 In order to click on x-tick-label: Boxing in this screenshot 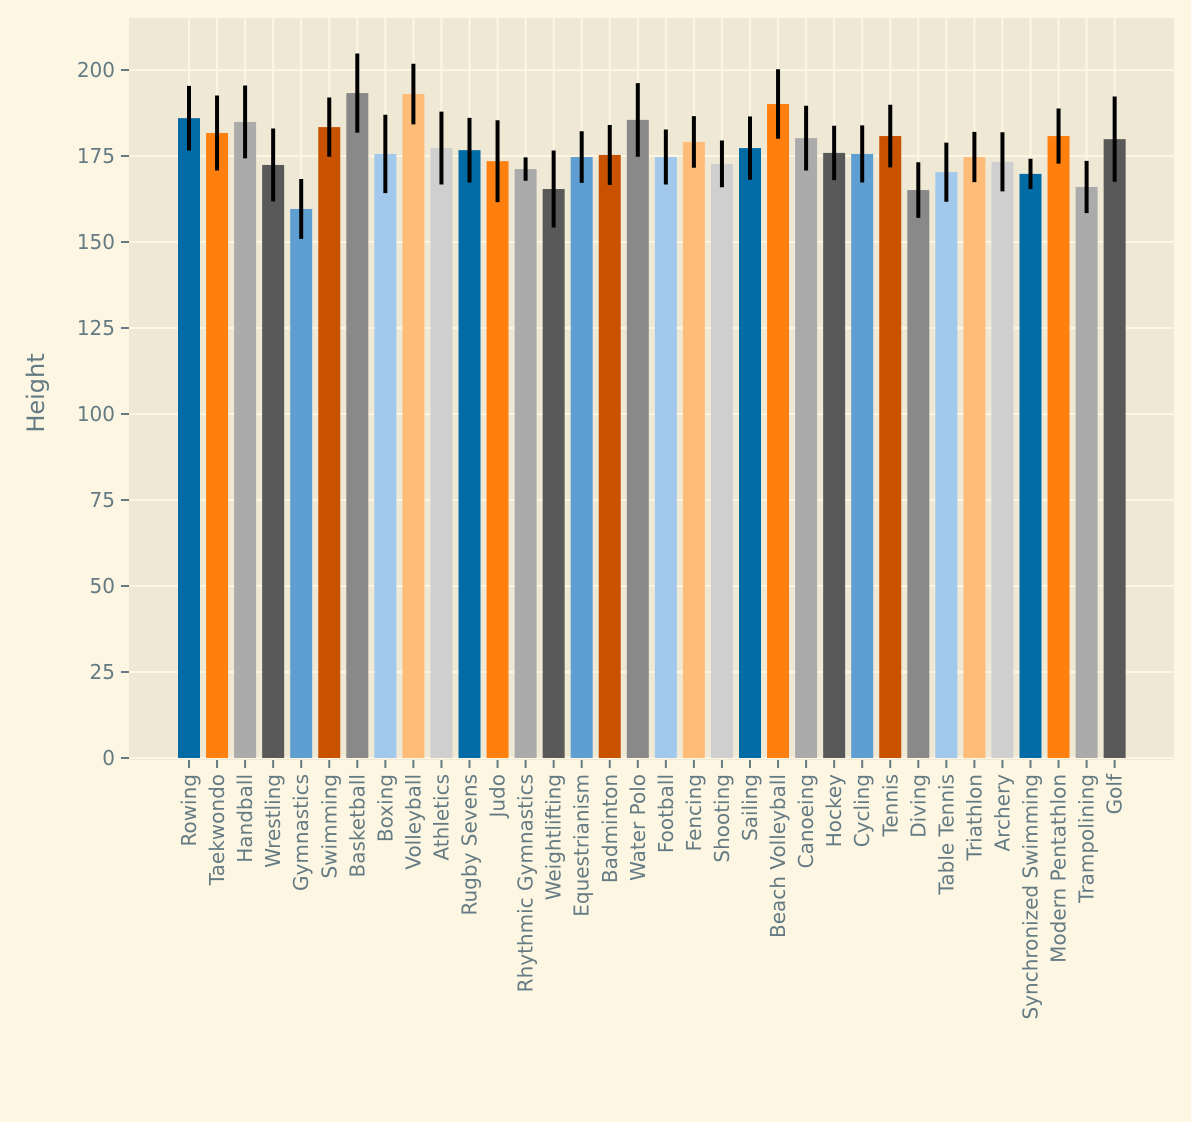, I will do `click(385, 808)`.